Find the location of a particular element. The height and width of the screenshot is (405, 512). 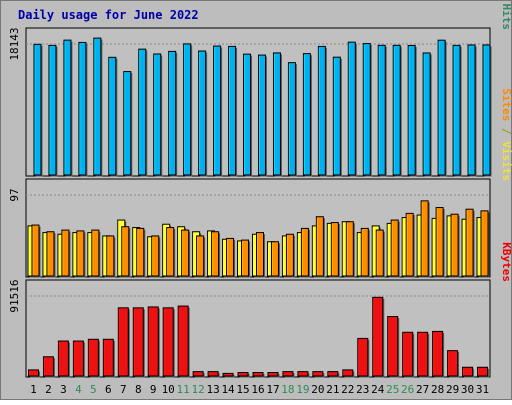

x-tick-label-9: 9 is located at coordinates (153, 389).